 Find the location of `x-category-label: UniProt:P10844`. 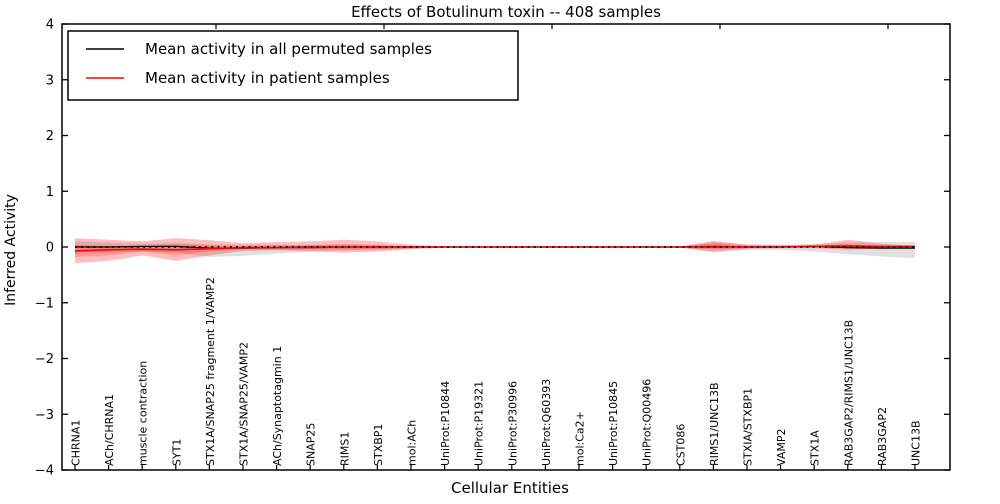

x-category-label: UniProt:P10844 is located at coordinates (445, 423).